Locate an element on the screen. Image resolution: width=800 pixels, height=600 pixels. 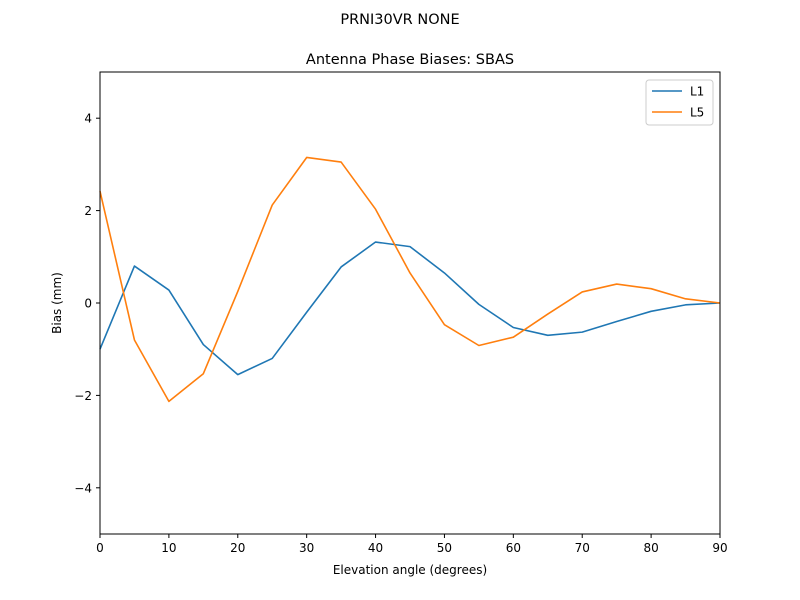
x-tick-label: 70 is located at coordinates (582, 548).